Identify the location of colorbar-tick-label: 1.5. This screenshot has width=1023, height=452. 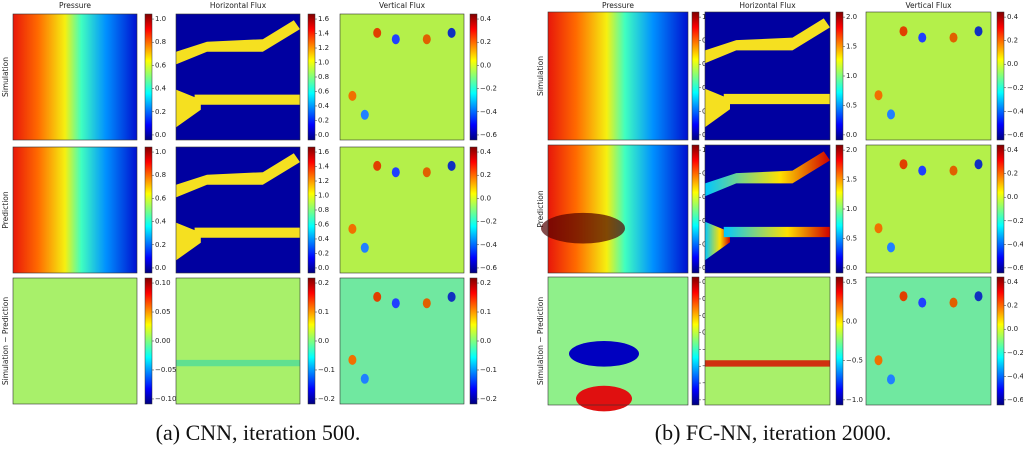
(851, 180).